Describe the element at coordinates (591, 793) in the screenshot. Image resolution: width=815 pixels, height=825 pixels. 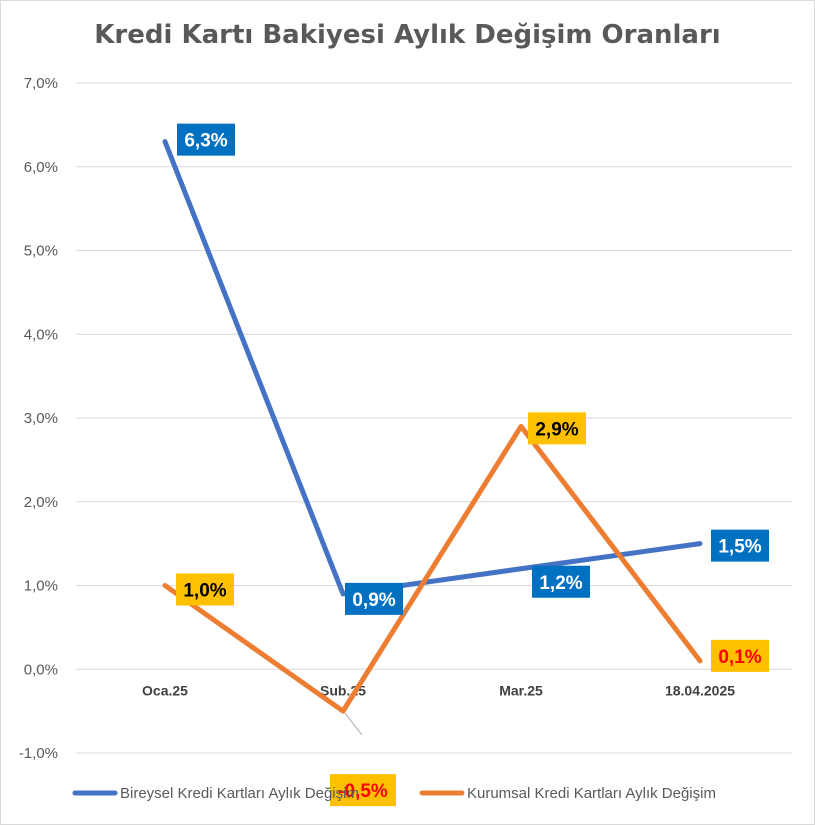
I see `legend-label: Kurumsal Kredi Kartları Aylık Değişim` at that location.